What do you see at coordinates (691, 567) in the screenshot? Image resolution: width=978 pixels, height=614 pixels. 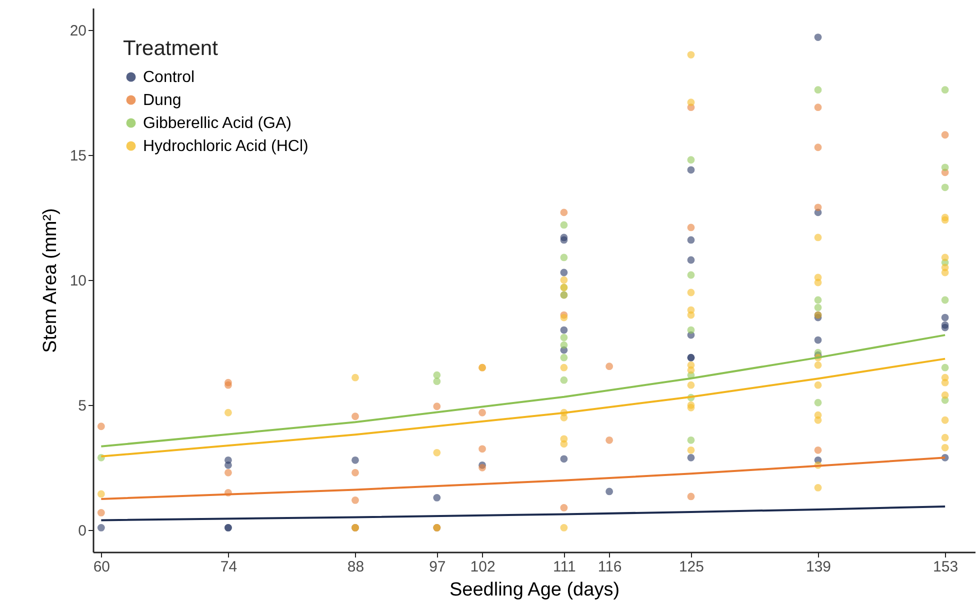 I see `x-tick-label: 125` at bounding box center [691, 567].